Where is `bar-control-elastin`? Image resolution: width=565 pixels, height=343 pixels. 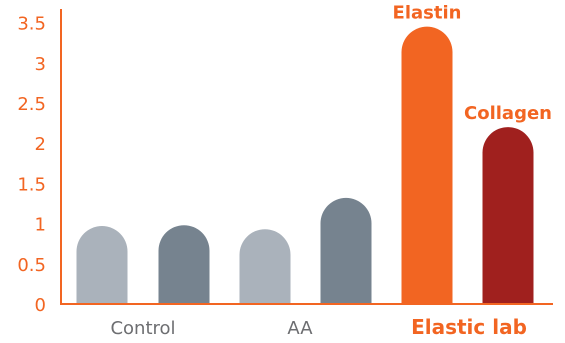 bar-control-elastin is located at coordinates (102, 265).